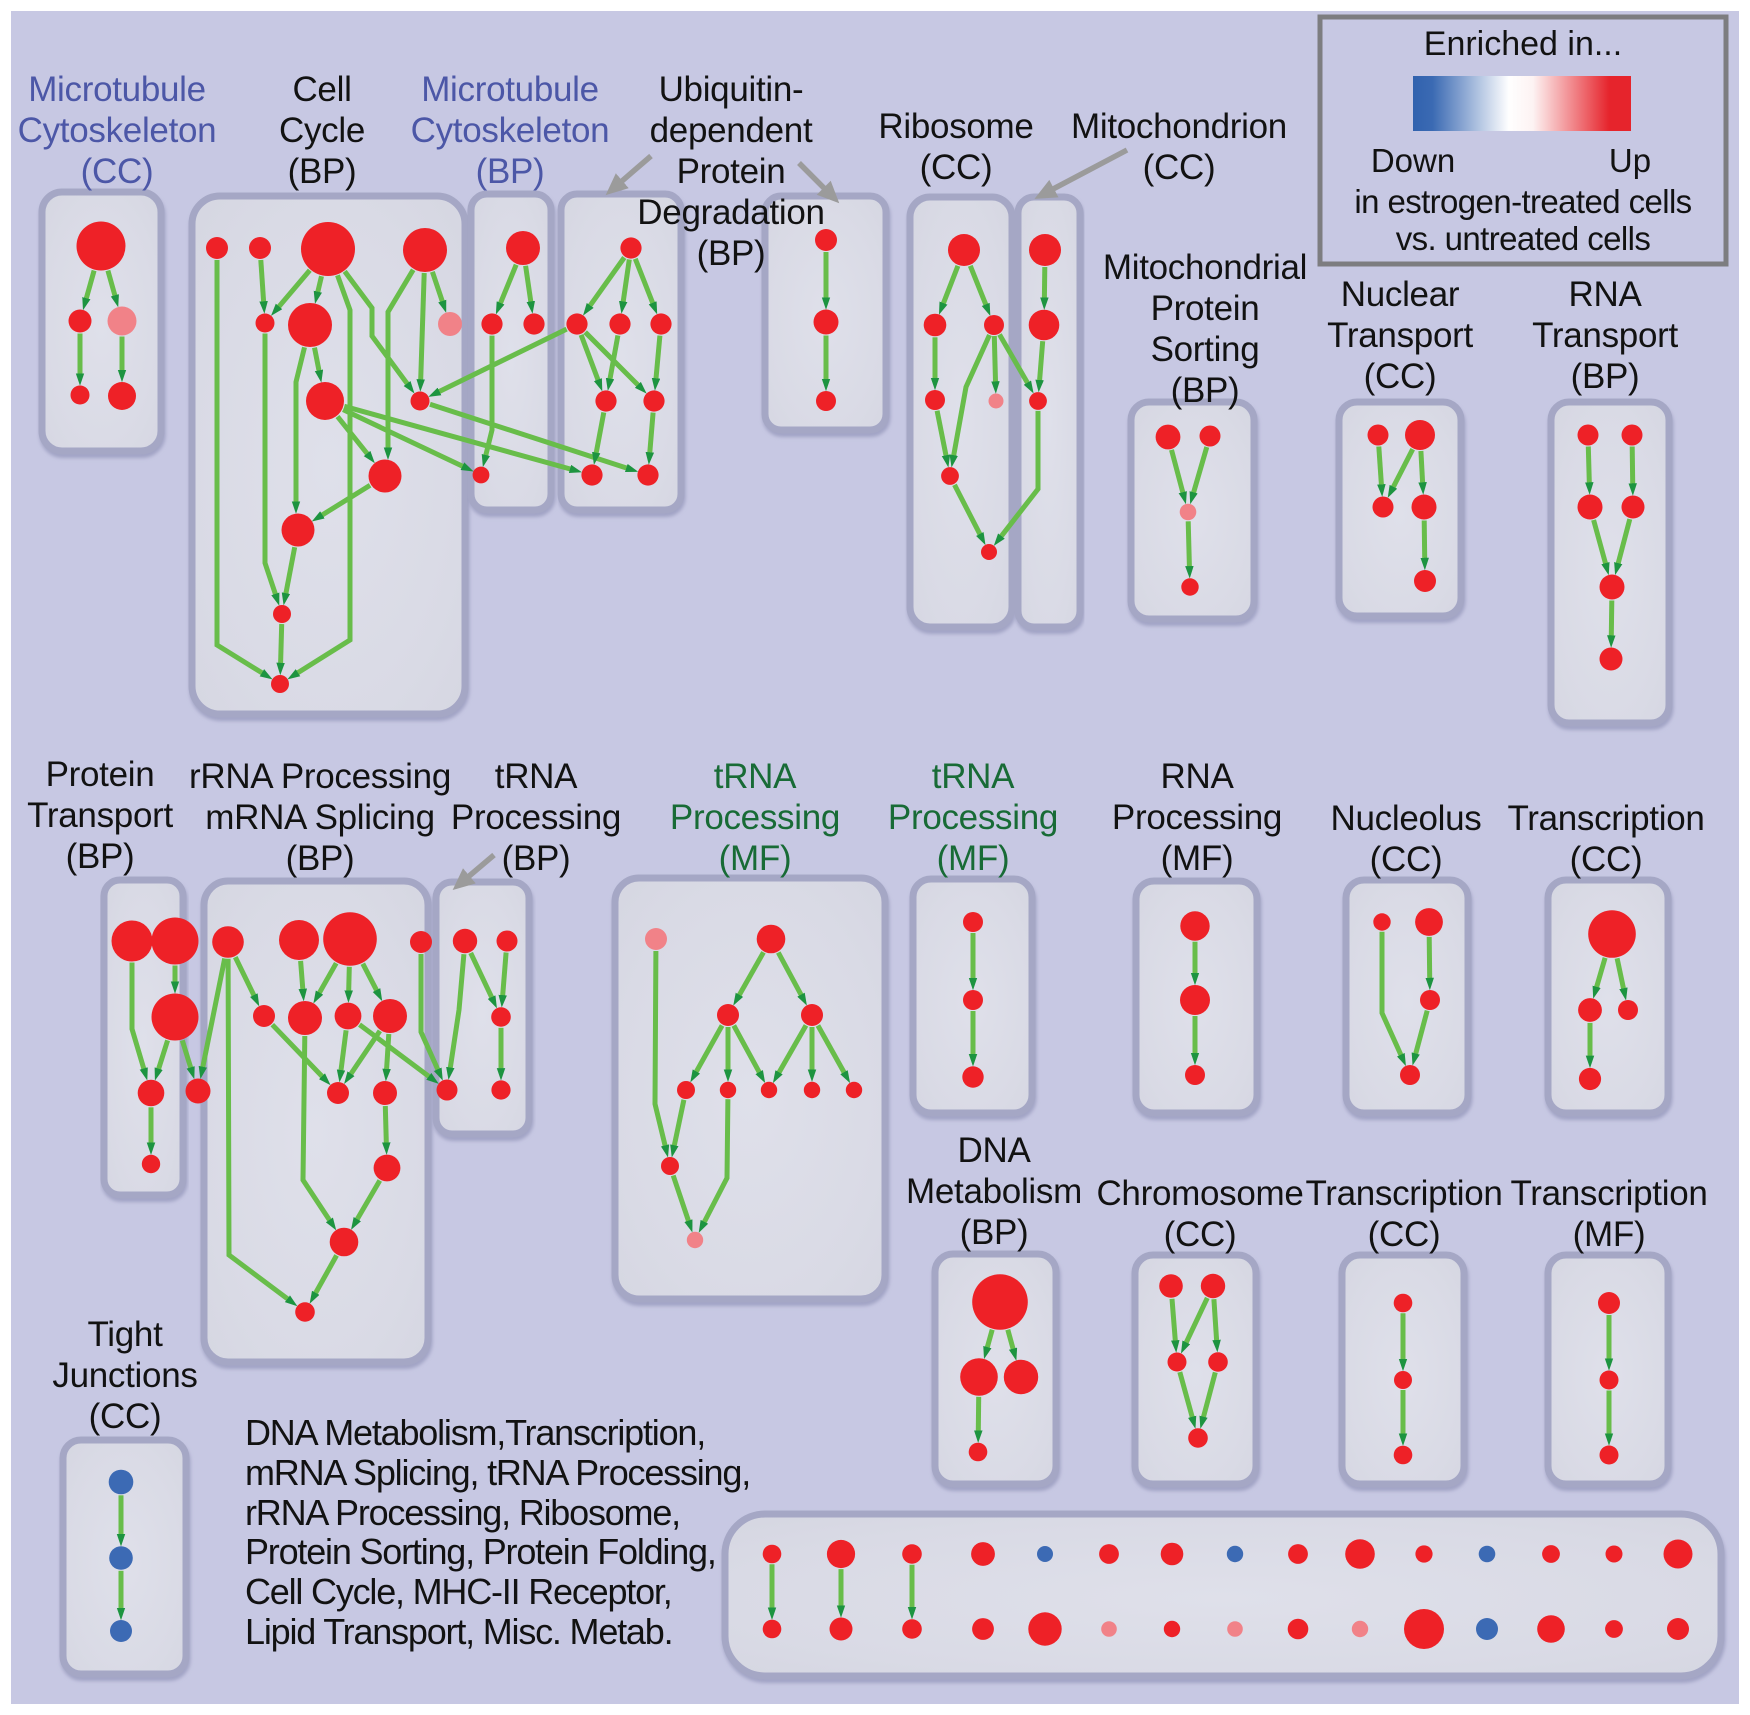 The height and width of the screenshot is (1715, 1750). Describe the element at coordinates (125, 1334) in the screenshot. I see `svg-text: Tight` at that location.